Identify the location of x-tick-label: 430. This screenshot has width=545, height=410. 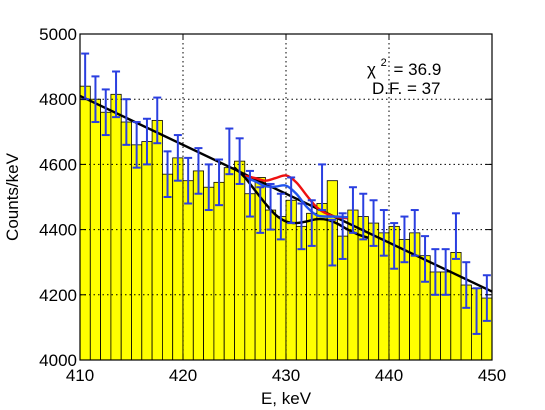
(286, 375).